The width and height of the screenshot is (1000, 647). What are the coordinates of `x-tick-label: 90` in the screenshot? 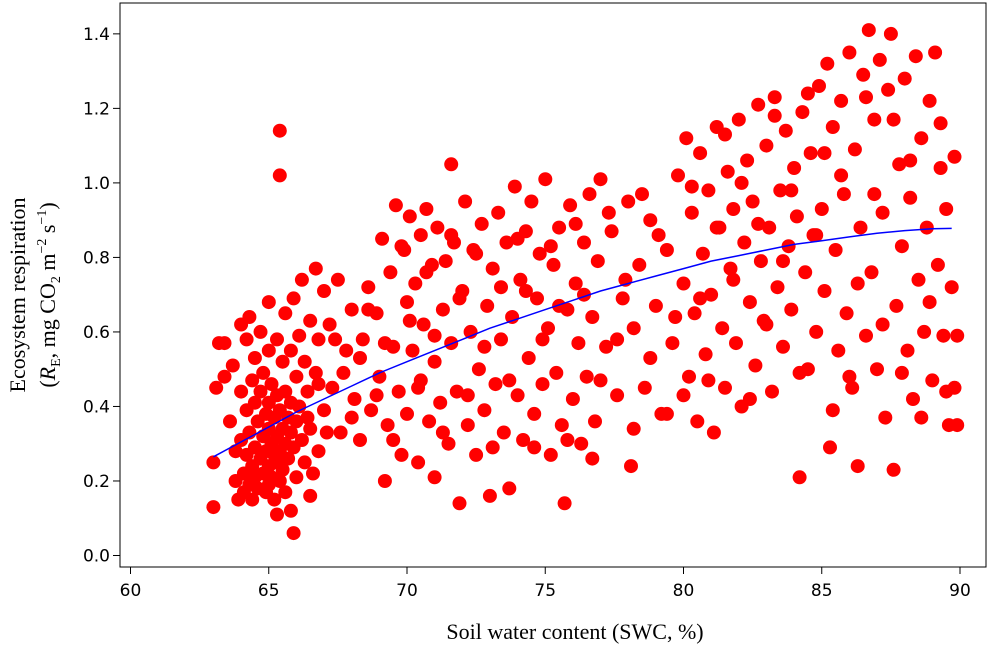 It's located at (960, 591).